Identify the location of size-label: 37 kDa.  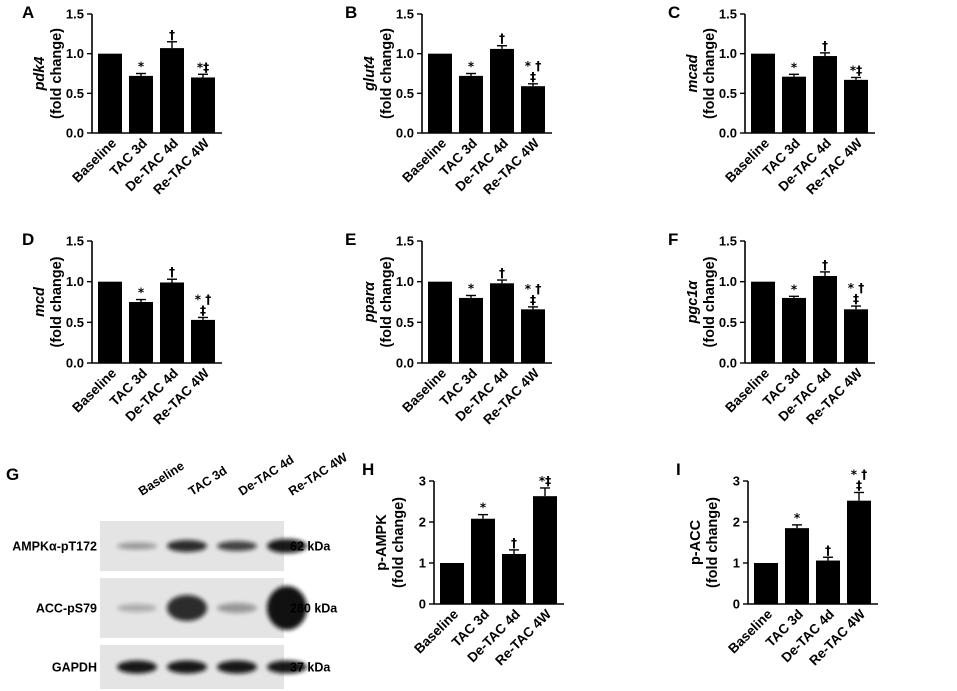
(310, 668).